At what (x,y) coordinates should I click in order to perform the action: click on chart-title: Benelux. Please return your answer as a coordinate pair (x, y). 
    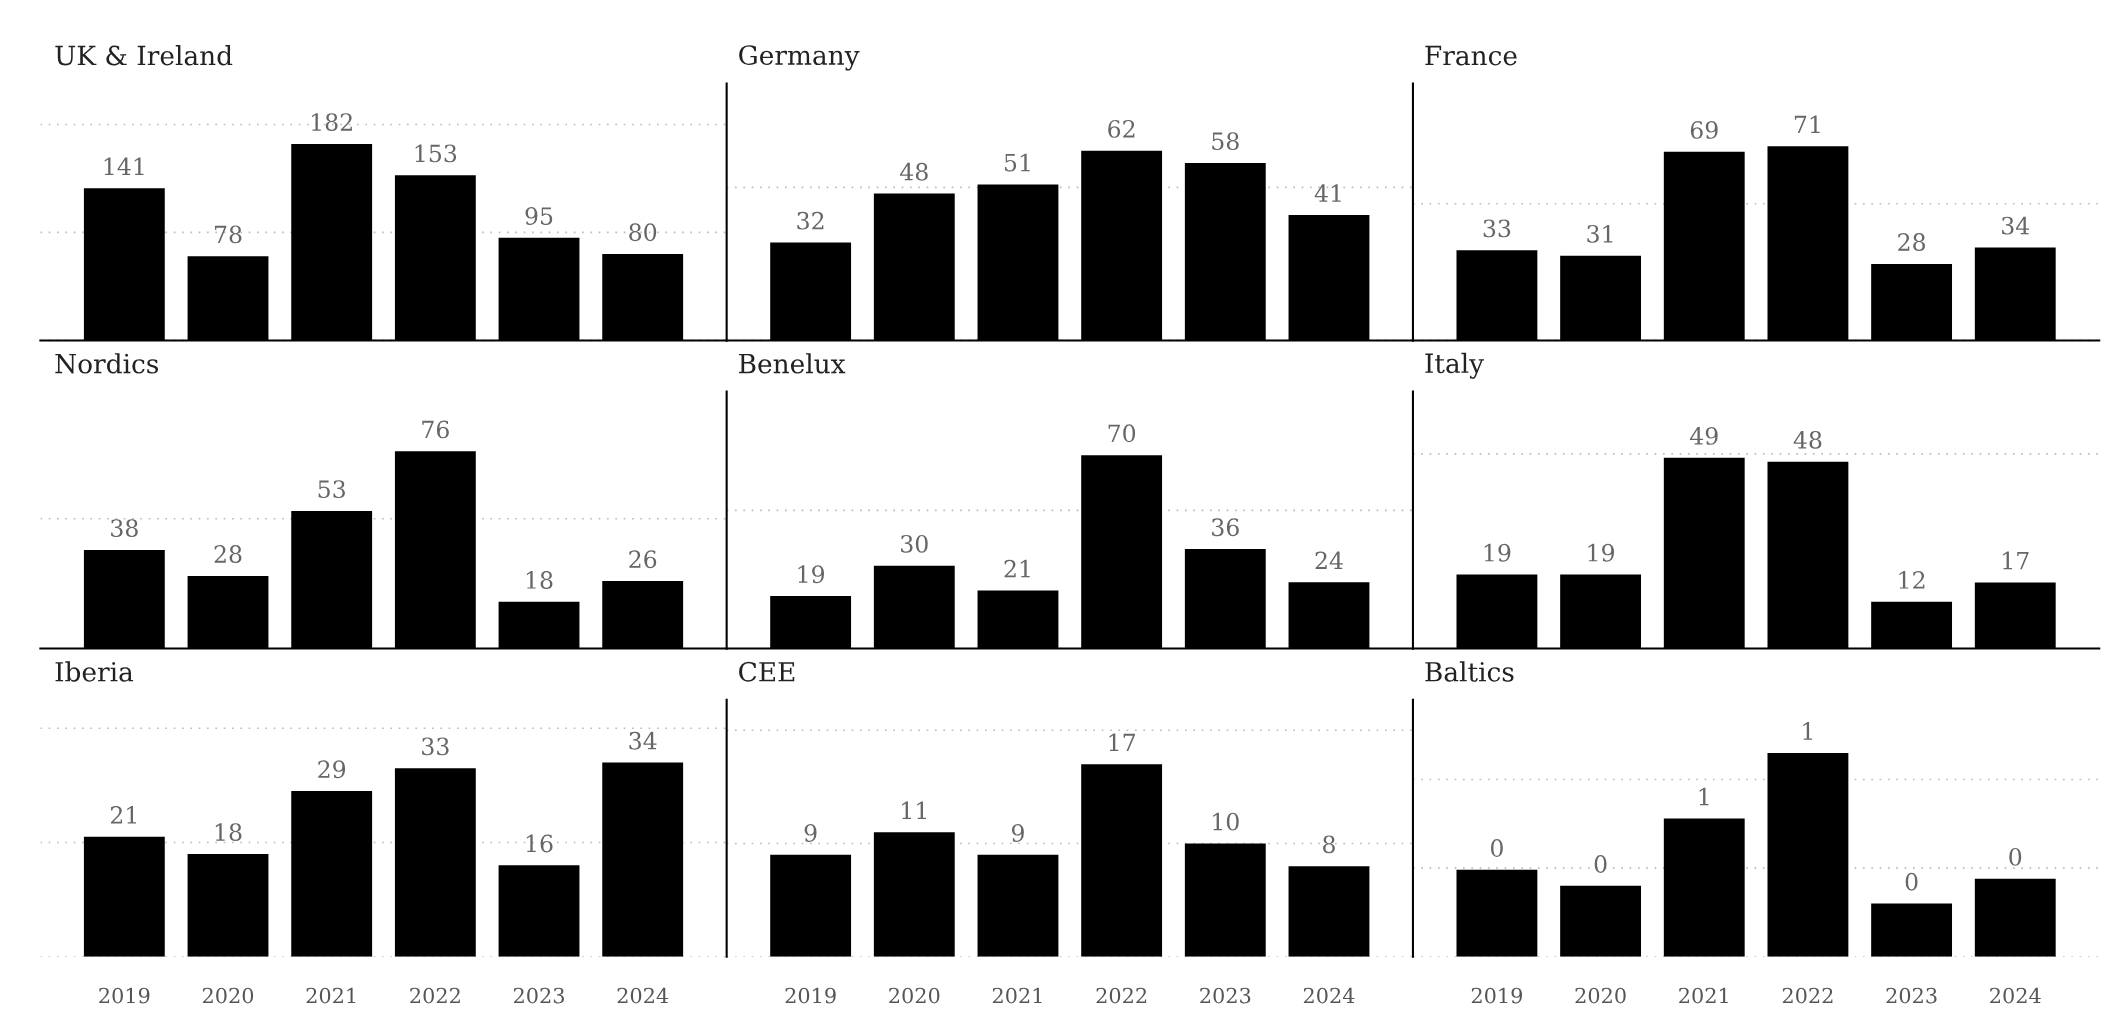
    Looking at the image, I should click on (792, 363).